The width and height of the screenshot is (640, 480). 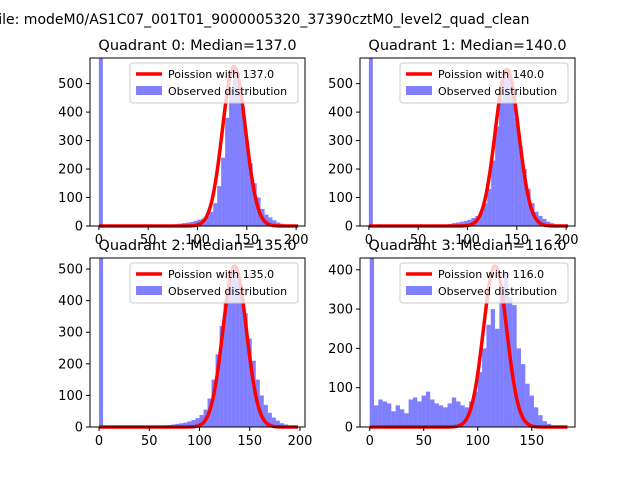 What do you see at coordinates (491, 74) in the screenshot?
I see `legend-fit-label: Poission with 140.0` at bounding box center [491, 74].